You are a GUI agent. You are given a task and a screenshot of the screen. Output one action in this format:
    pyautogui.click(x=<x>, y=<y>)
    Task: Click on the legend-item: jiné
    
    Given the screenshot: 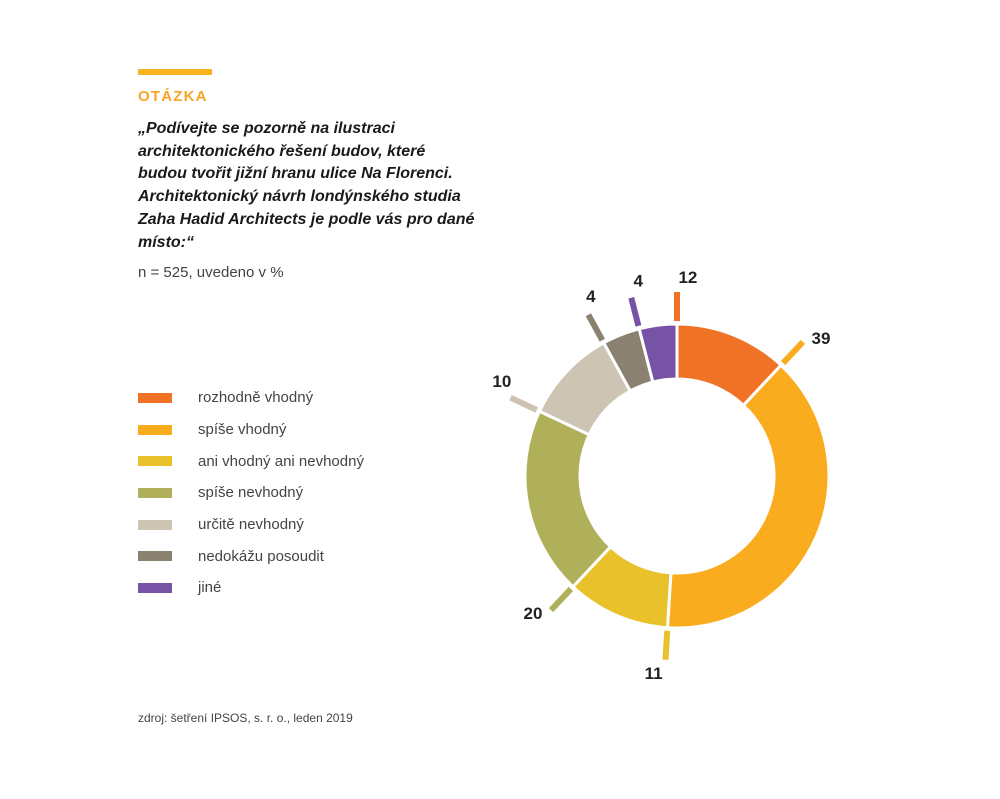 What is the action you would take?
    pyautogui.click(x=251, y=588)
    